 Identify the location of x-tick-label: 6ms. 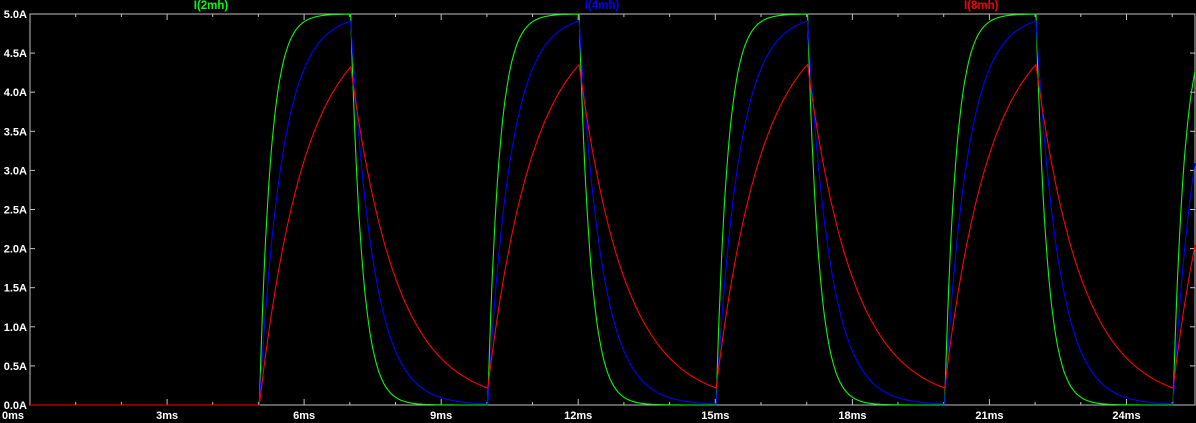
(304, 416).